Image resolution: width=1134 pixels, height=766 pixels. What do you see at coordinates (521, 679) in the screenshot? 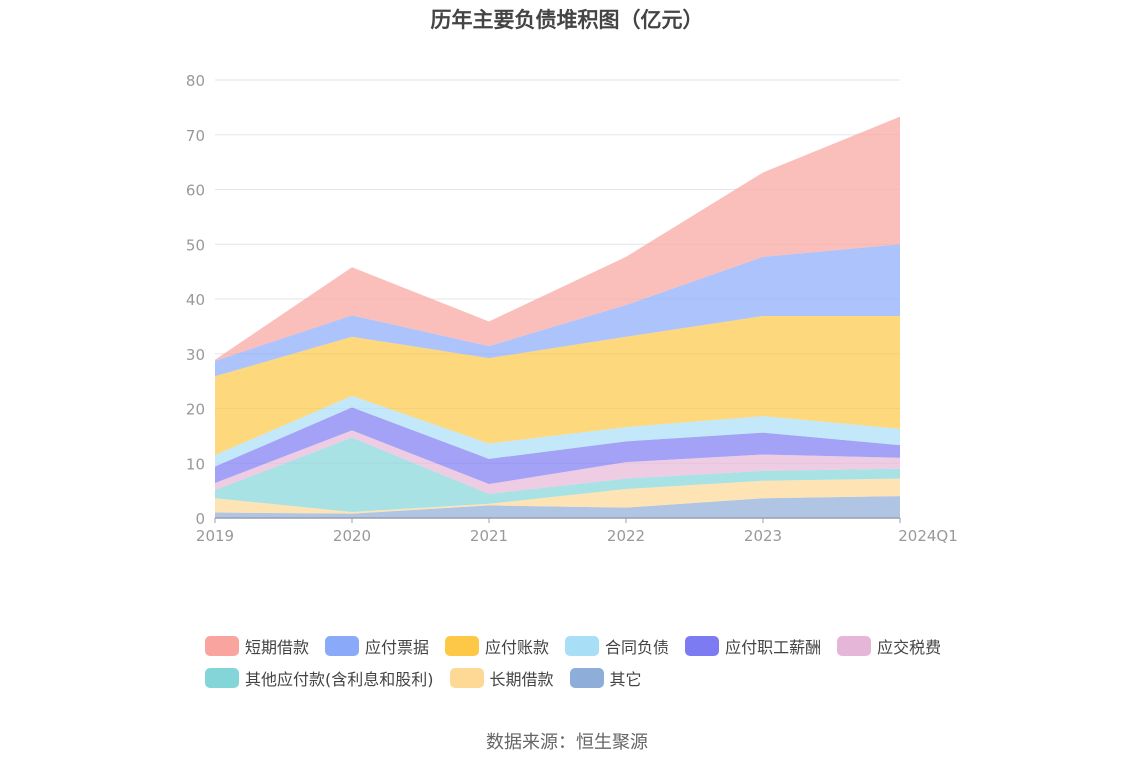
I see `legend-label: 长期借款` at bounding box center [521, 679].